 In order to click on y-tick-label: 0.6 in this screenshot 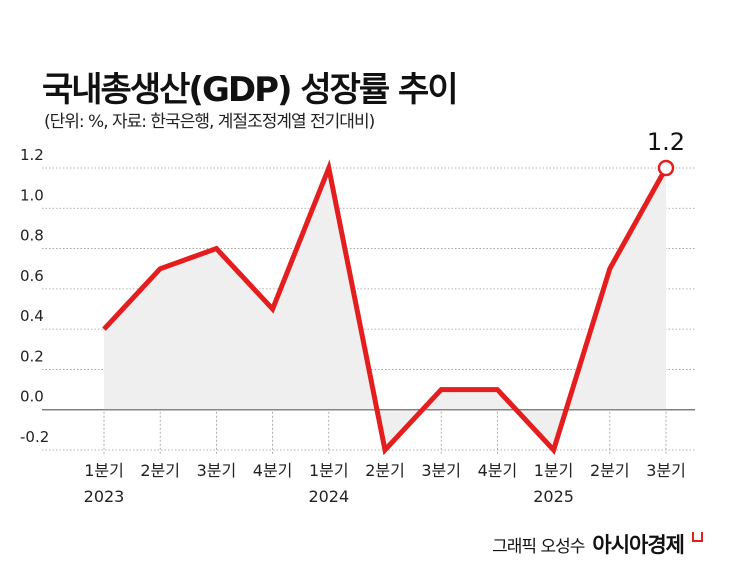, I will do `click(32, 276)`.